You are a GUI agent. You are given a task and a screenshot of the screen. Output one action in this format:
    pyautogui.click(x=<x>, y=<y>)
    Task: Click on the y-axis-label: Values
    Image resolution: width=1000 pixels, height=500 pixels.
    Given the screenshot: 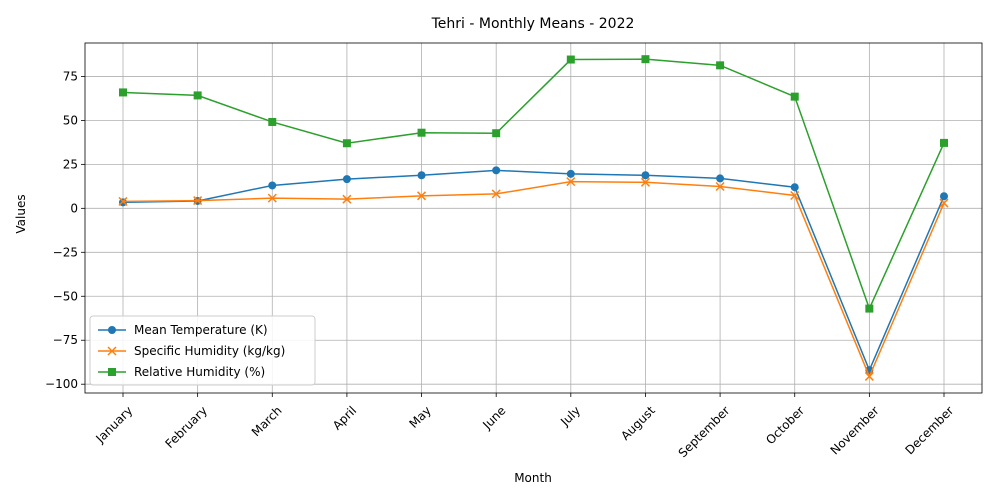 What is the action you would take?
    pyautogui.click(x=21, y=213)
    